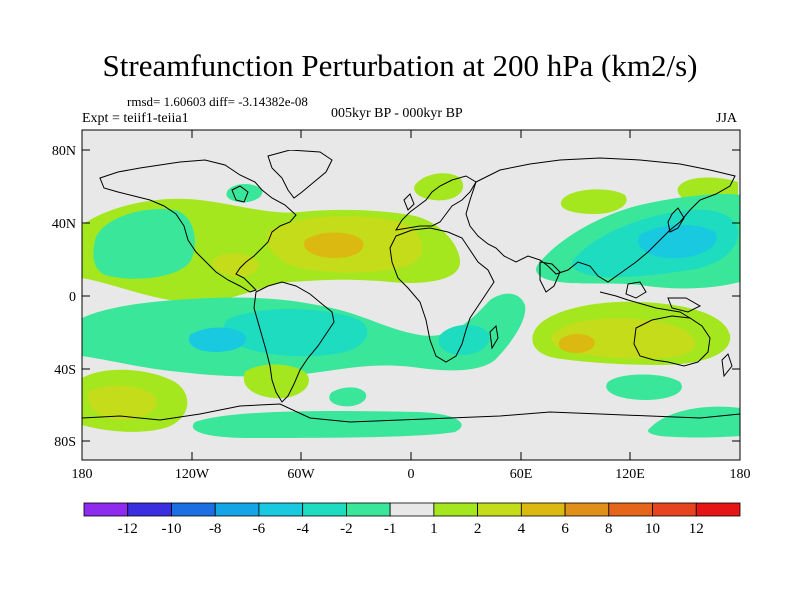 The image size is (800, 600). What do you see at coordinates (135, 118) in the screenshot?
I see `experiment-label: Expt = teiif1-teiia1` at bounding box center [135, 118].